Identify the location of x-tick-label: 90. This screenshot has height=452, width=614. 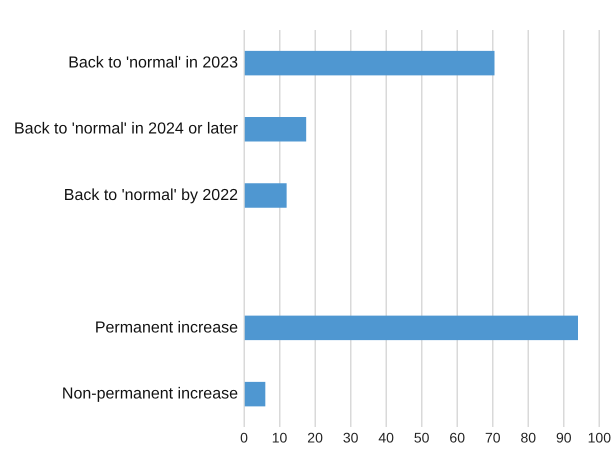
(564, 437).